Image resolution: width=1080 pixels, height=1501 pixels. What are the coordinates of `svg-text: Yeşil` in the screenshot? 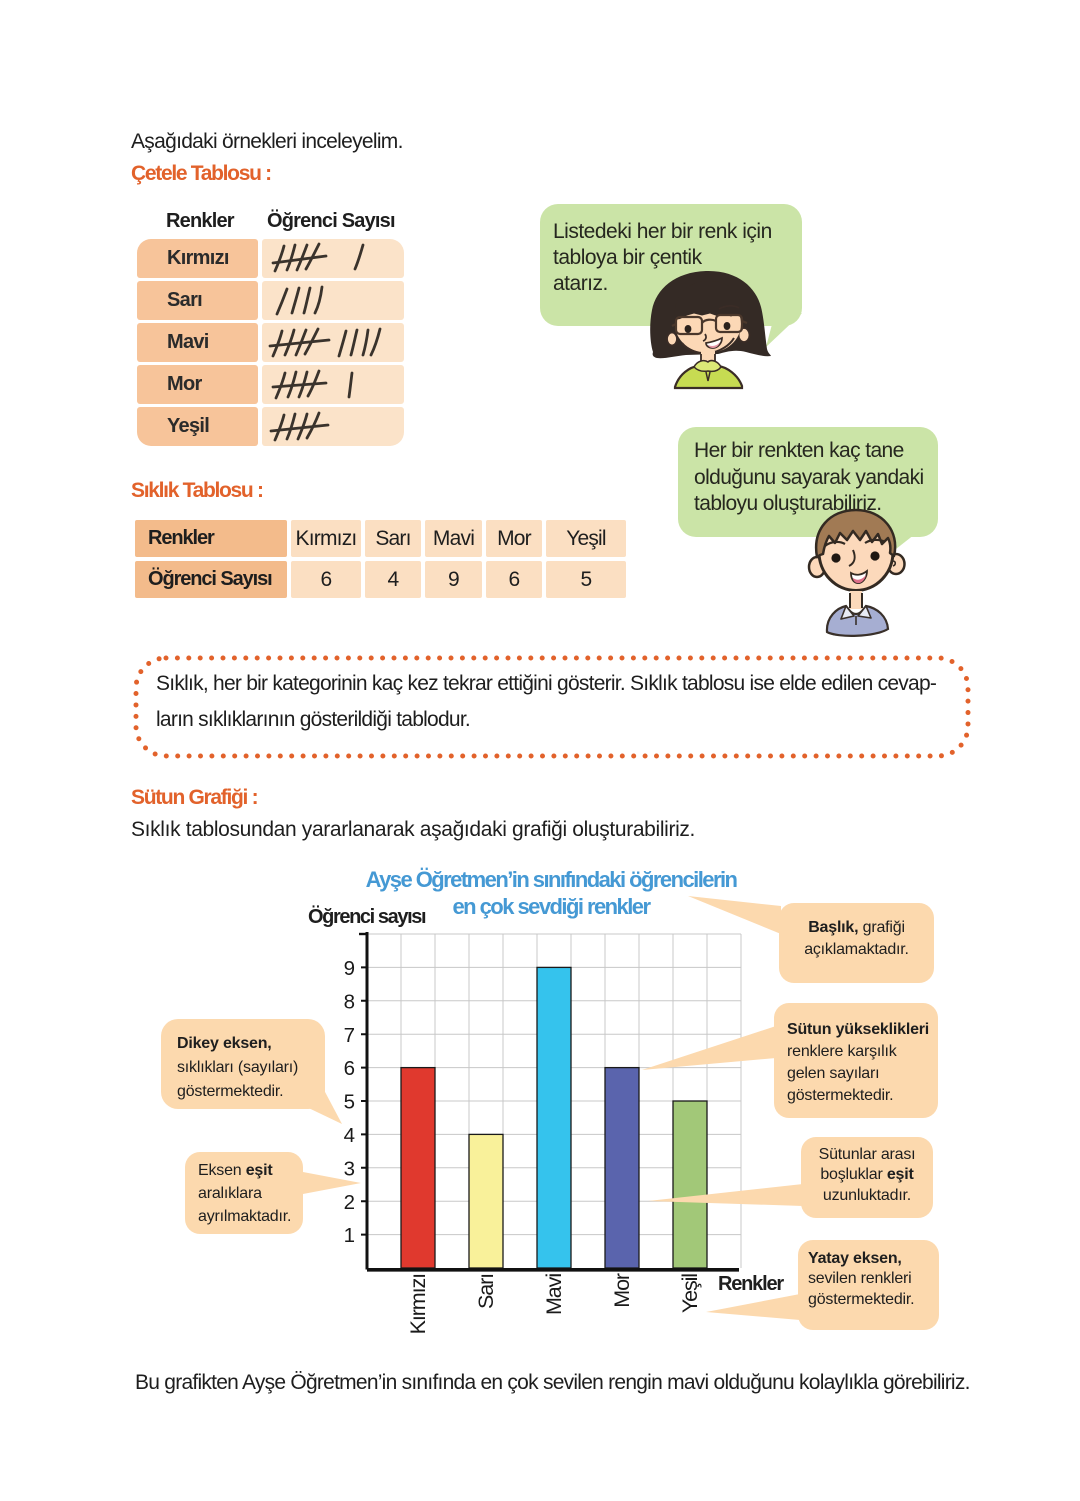 It's located at (690, 1293).